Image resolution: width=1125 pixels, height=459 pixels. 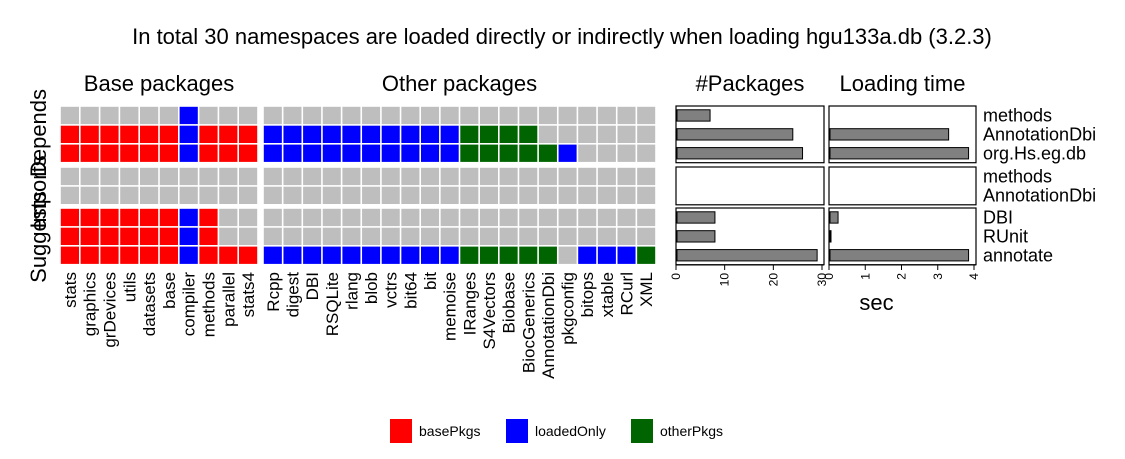 What do you see at coordinates (626, 134) in the screenshot?
I see `tile-depends-AnnotationDbi-RCurl` at bounding box center [626, 134].